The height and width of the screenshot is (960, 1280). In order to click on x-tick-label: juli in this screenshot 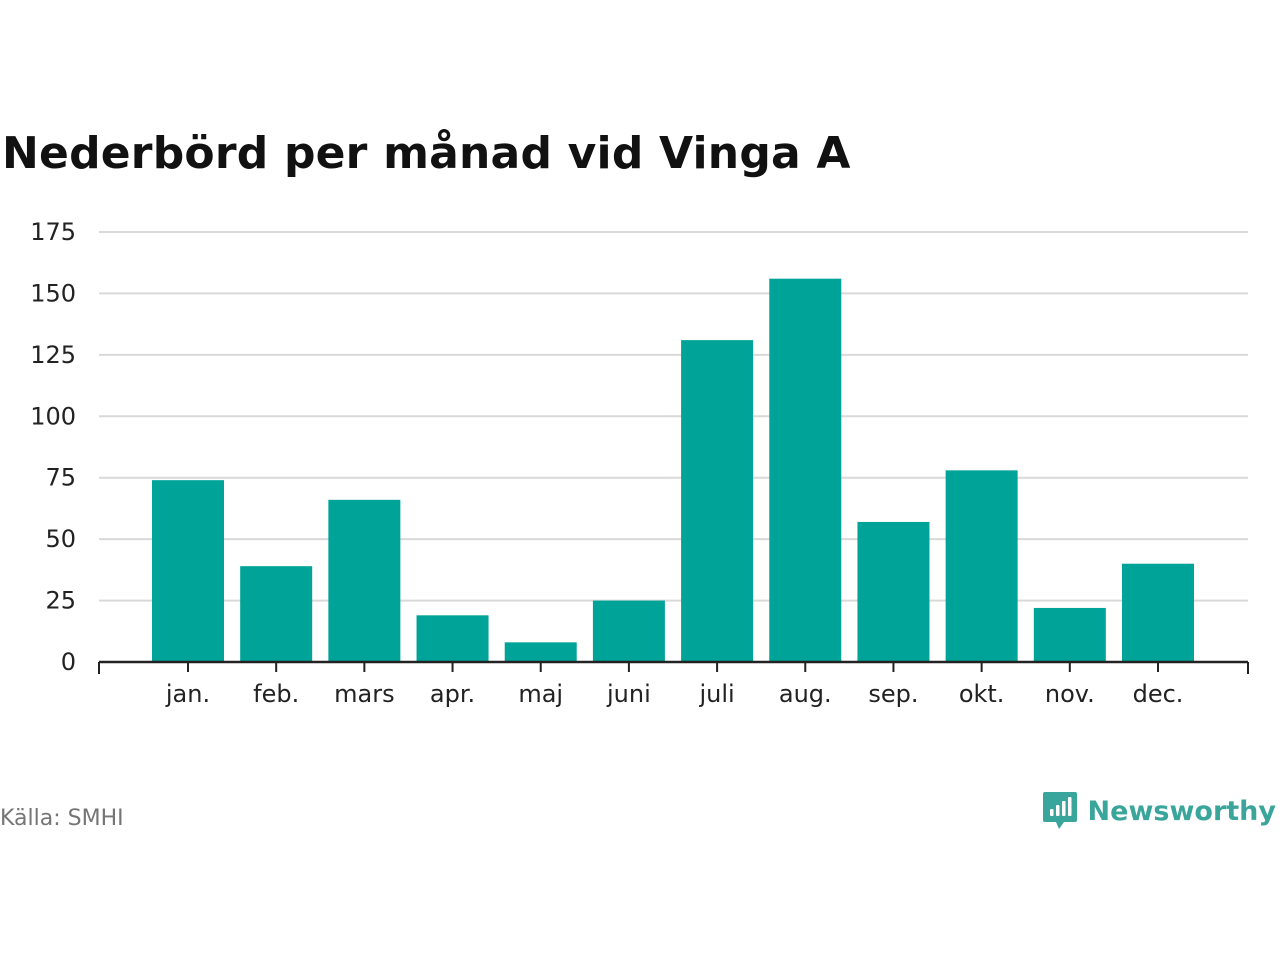, I will do `click(716, 694)`.